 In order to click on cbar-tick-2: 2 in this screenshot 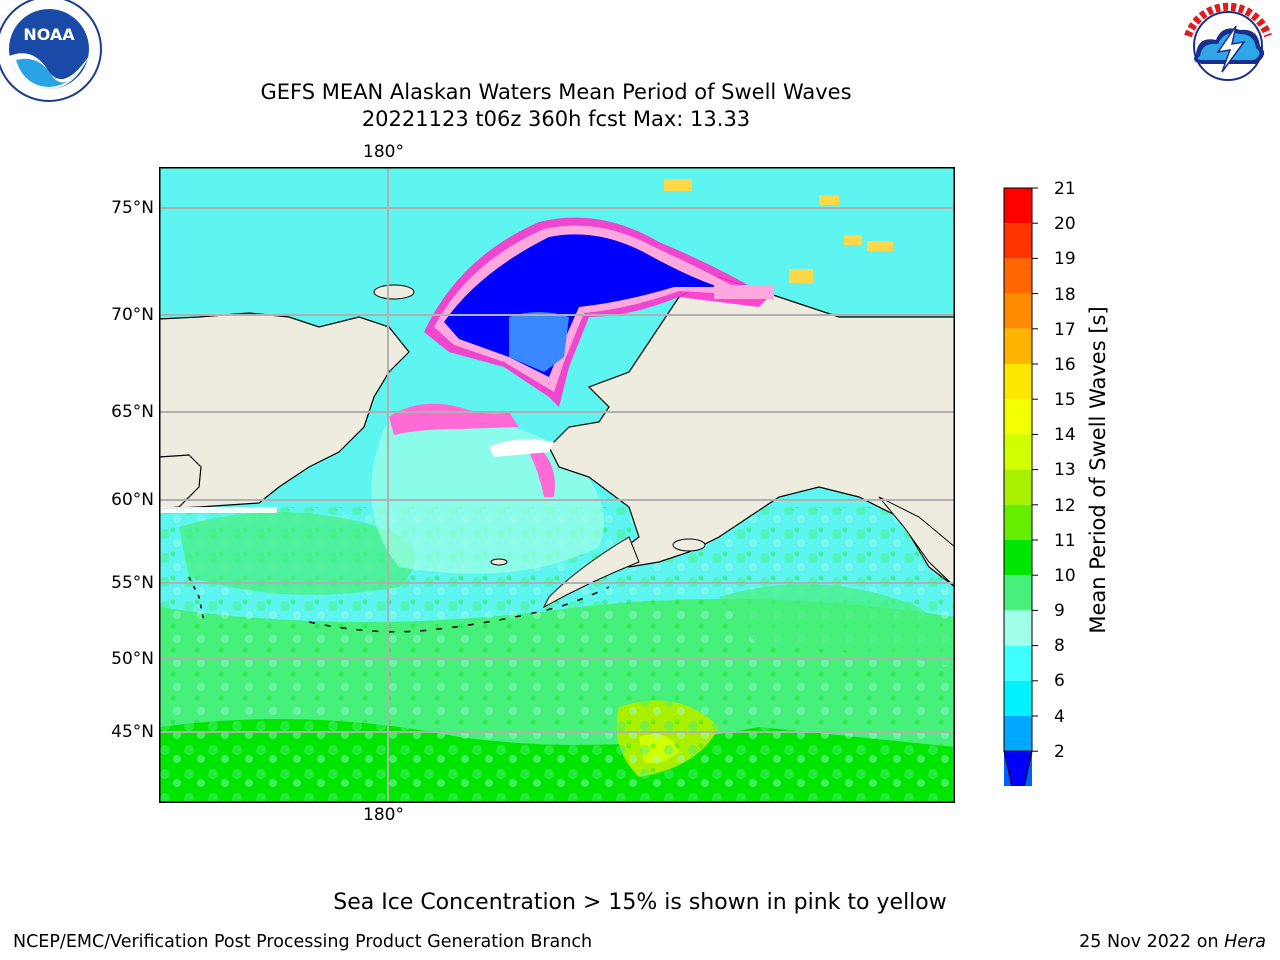, I will do `click(1059, 752)`.